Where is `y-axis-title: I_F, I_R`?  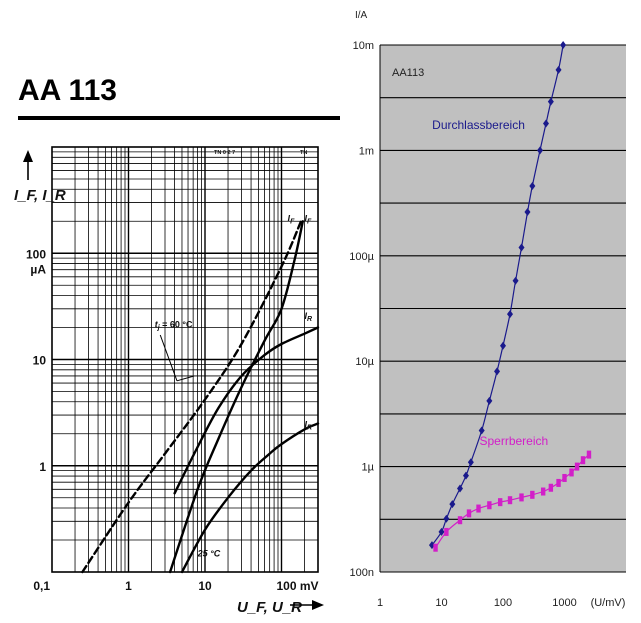
y-axis-title: I_F, I_R is located at coordinates (40, 195).